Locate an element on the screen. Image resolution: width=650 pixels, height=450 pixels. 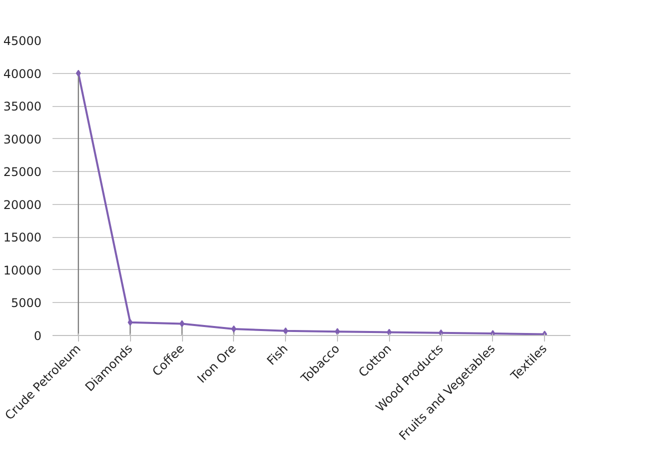
y-tick-label: 40000 is located at coordinates (22, 73).